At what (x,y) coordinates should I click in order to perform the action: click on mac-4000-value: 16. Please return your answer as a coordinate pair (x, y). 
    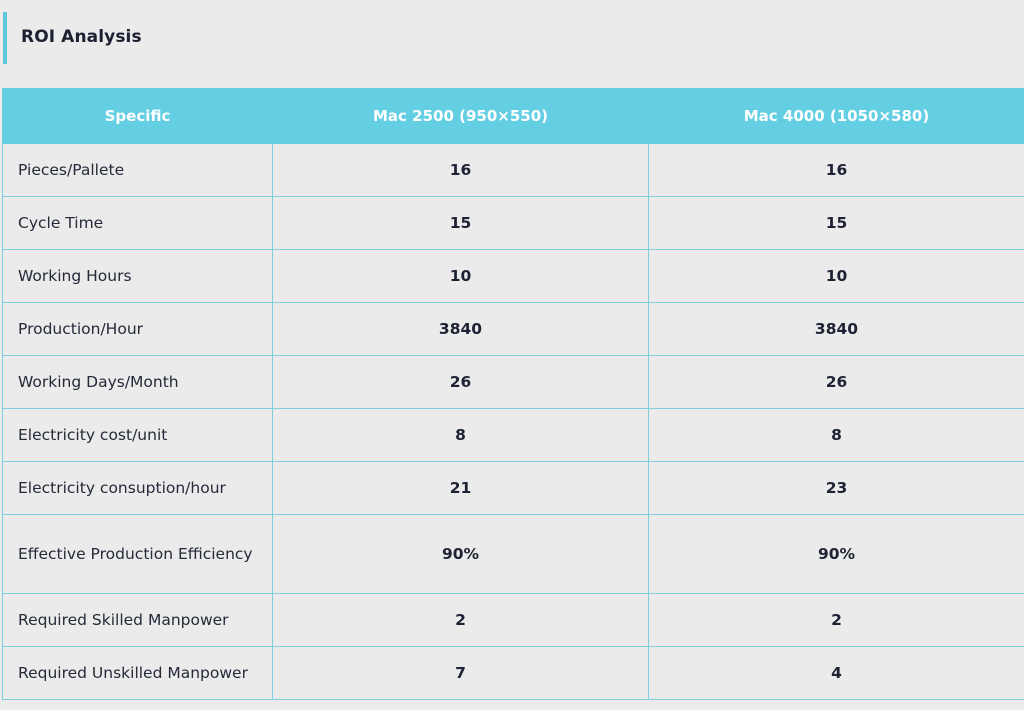
    Looking at the image, I should click on (836, 170).